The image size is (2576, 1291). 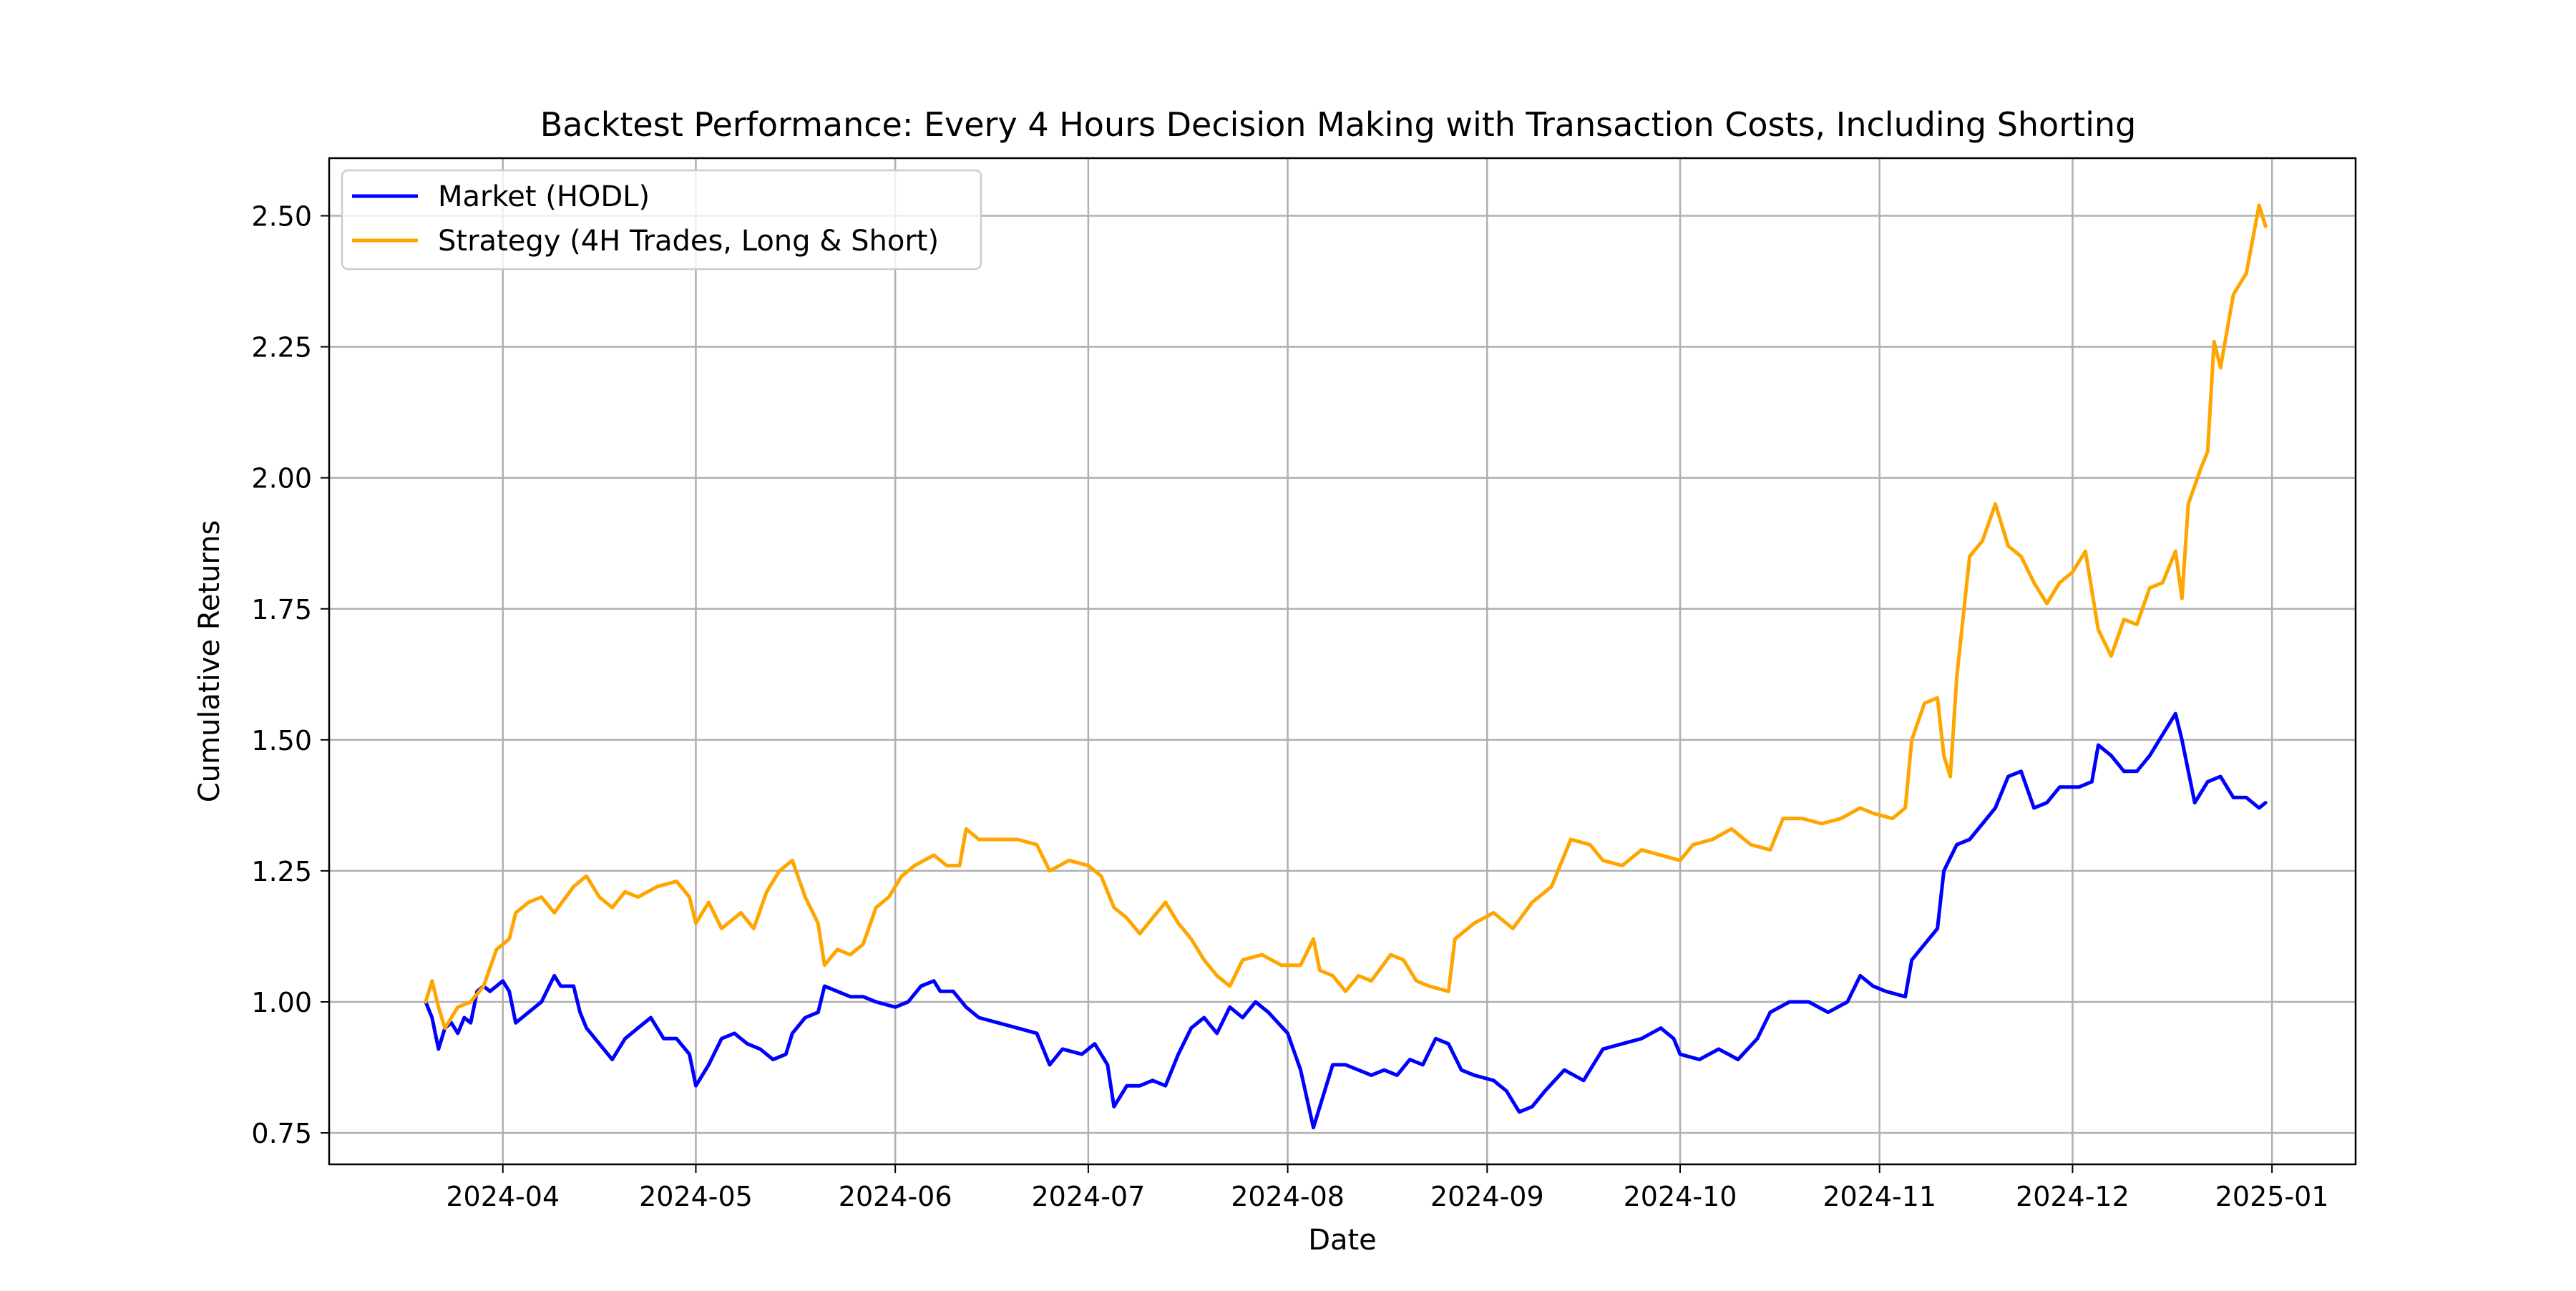 I want to click on y-tick-label: 1.50, so click(x=281, y=740).